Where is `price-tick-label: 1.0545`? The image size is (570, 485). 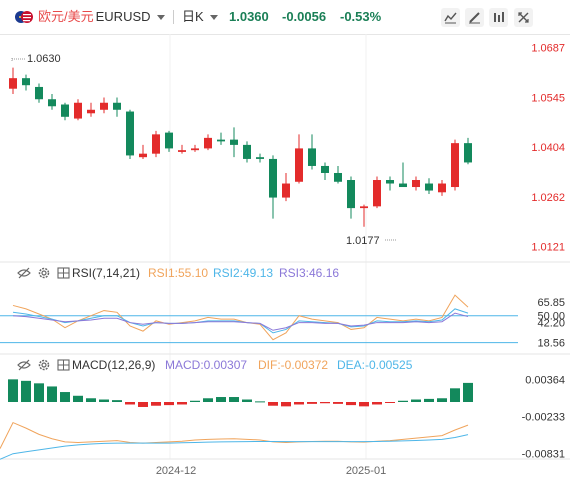
price-tick-label: 1.0545 is located at coordinates (548, 98).